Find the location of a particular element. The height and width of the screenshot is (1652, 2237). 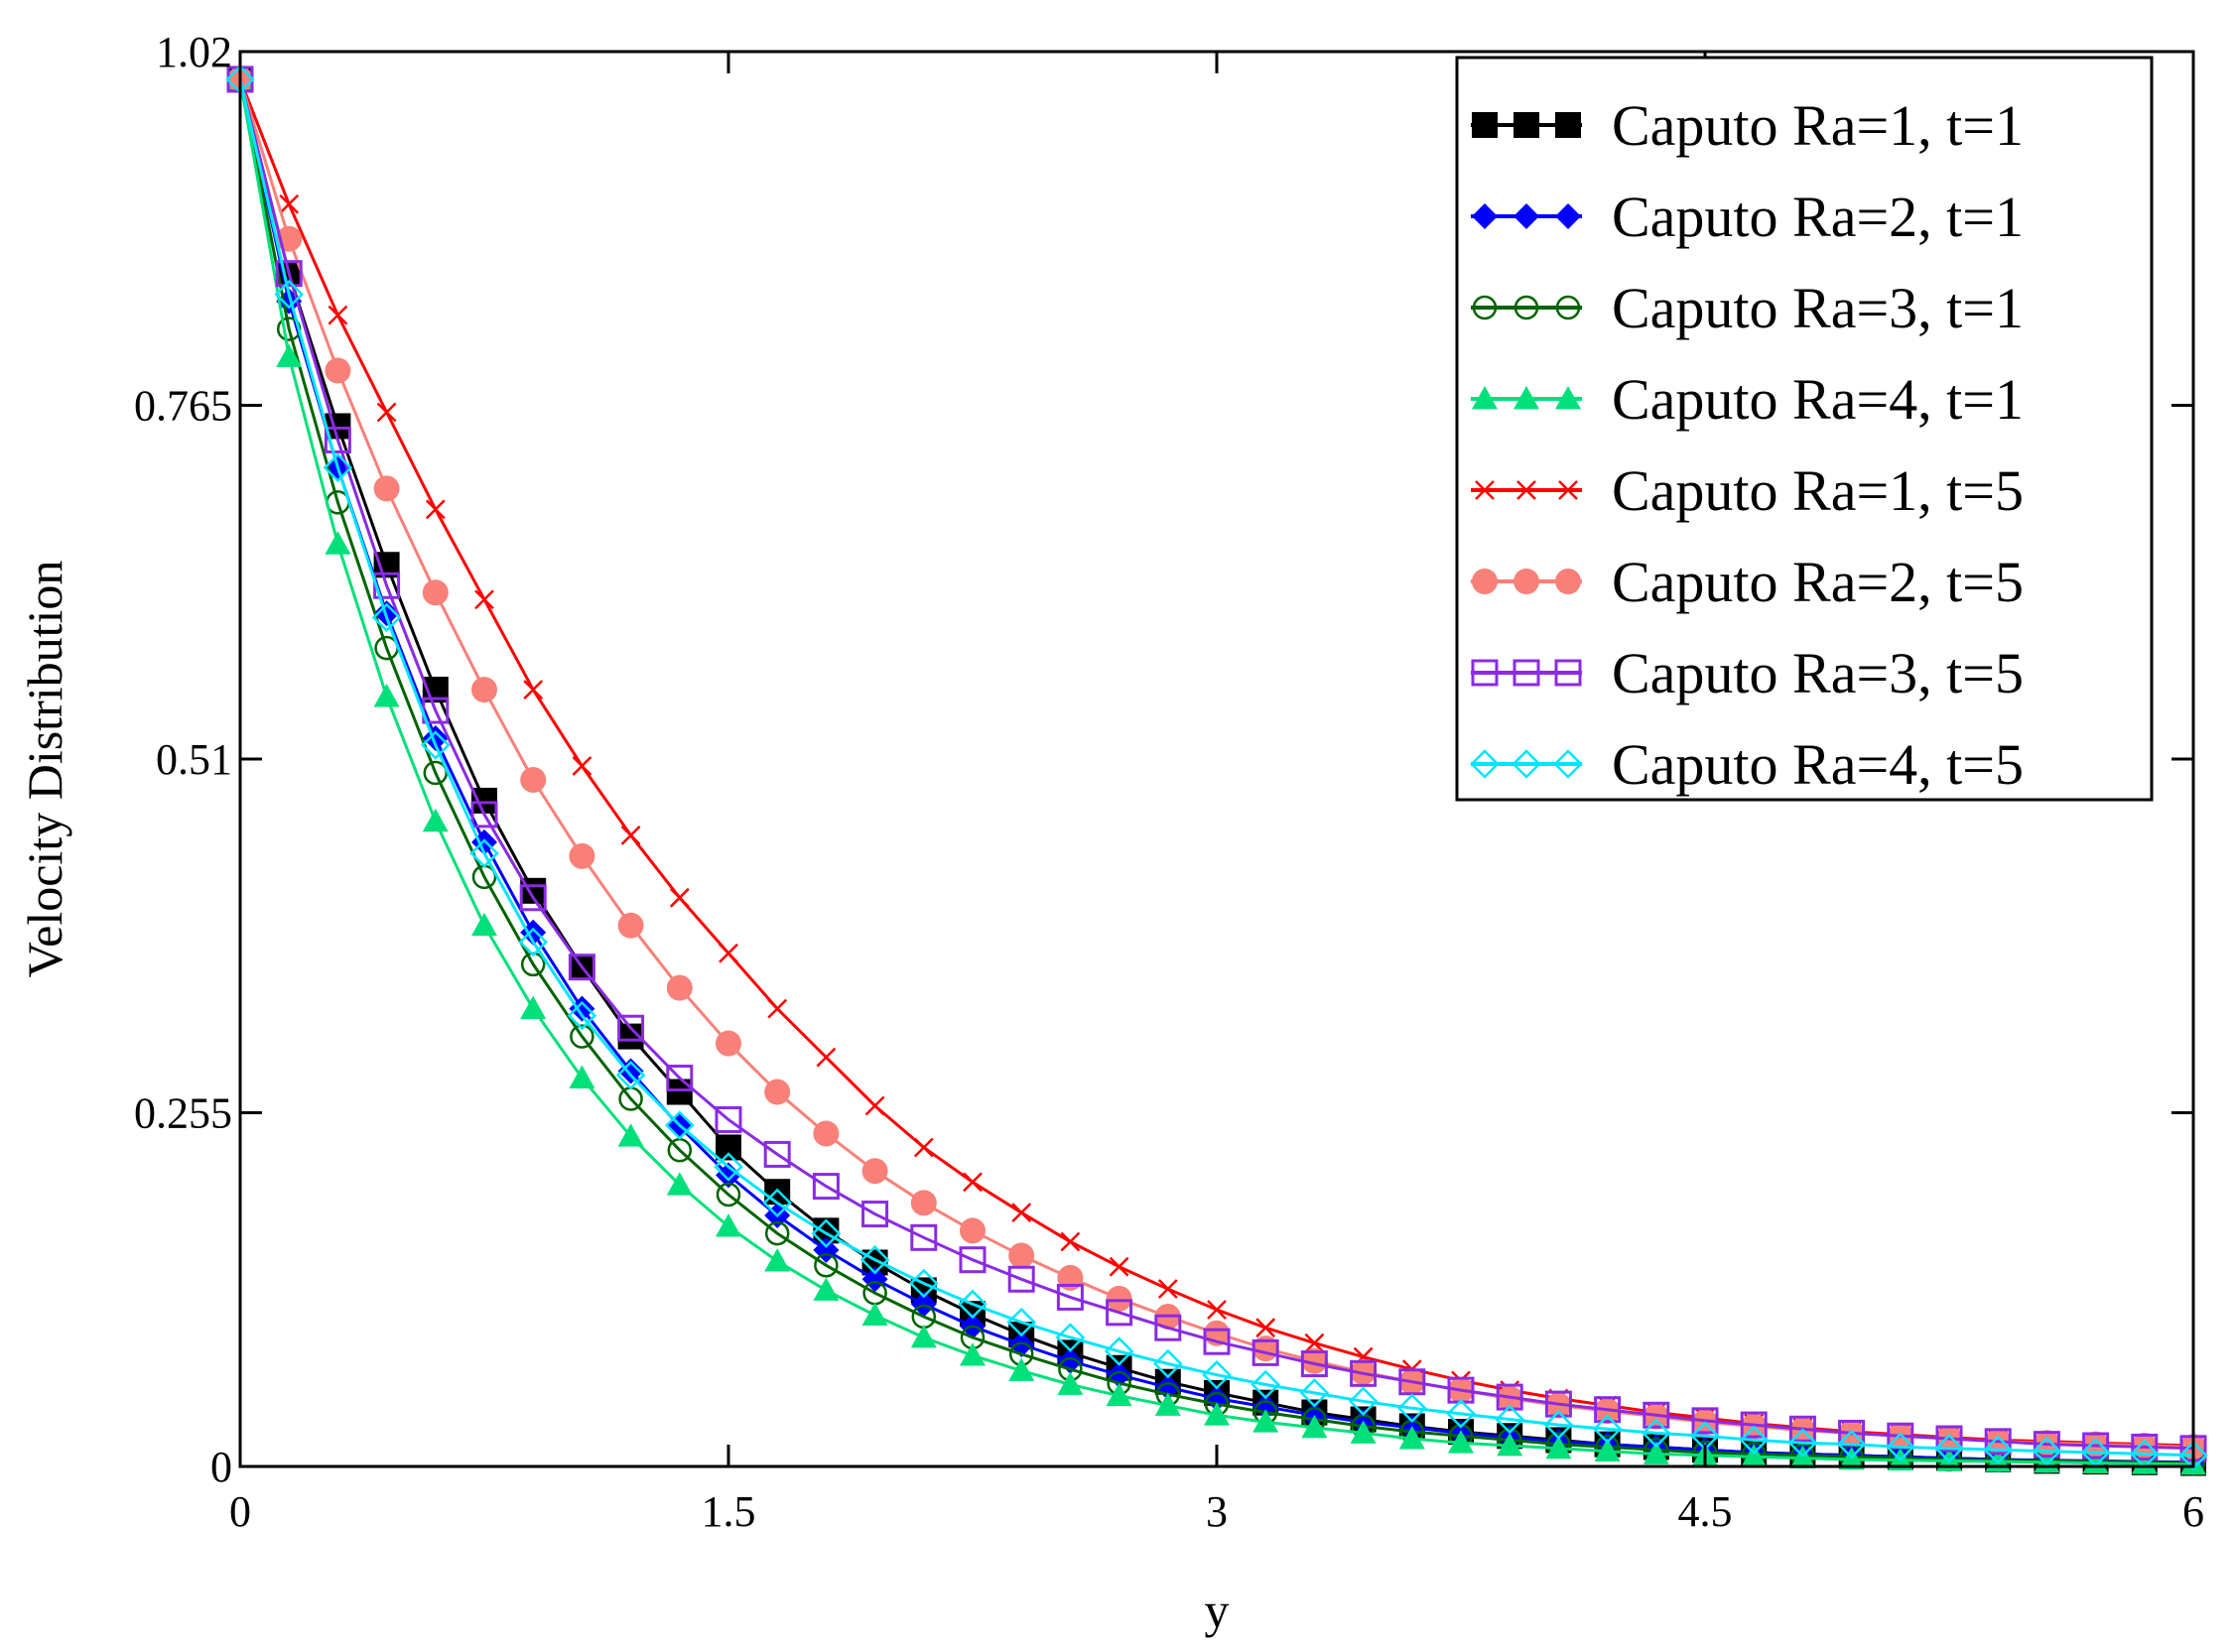

y-tick-label-1: 0.255 is located at coordinates (183, 1113).